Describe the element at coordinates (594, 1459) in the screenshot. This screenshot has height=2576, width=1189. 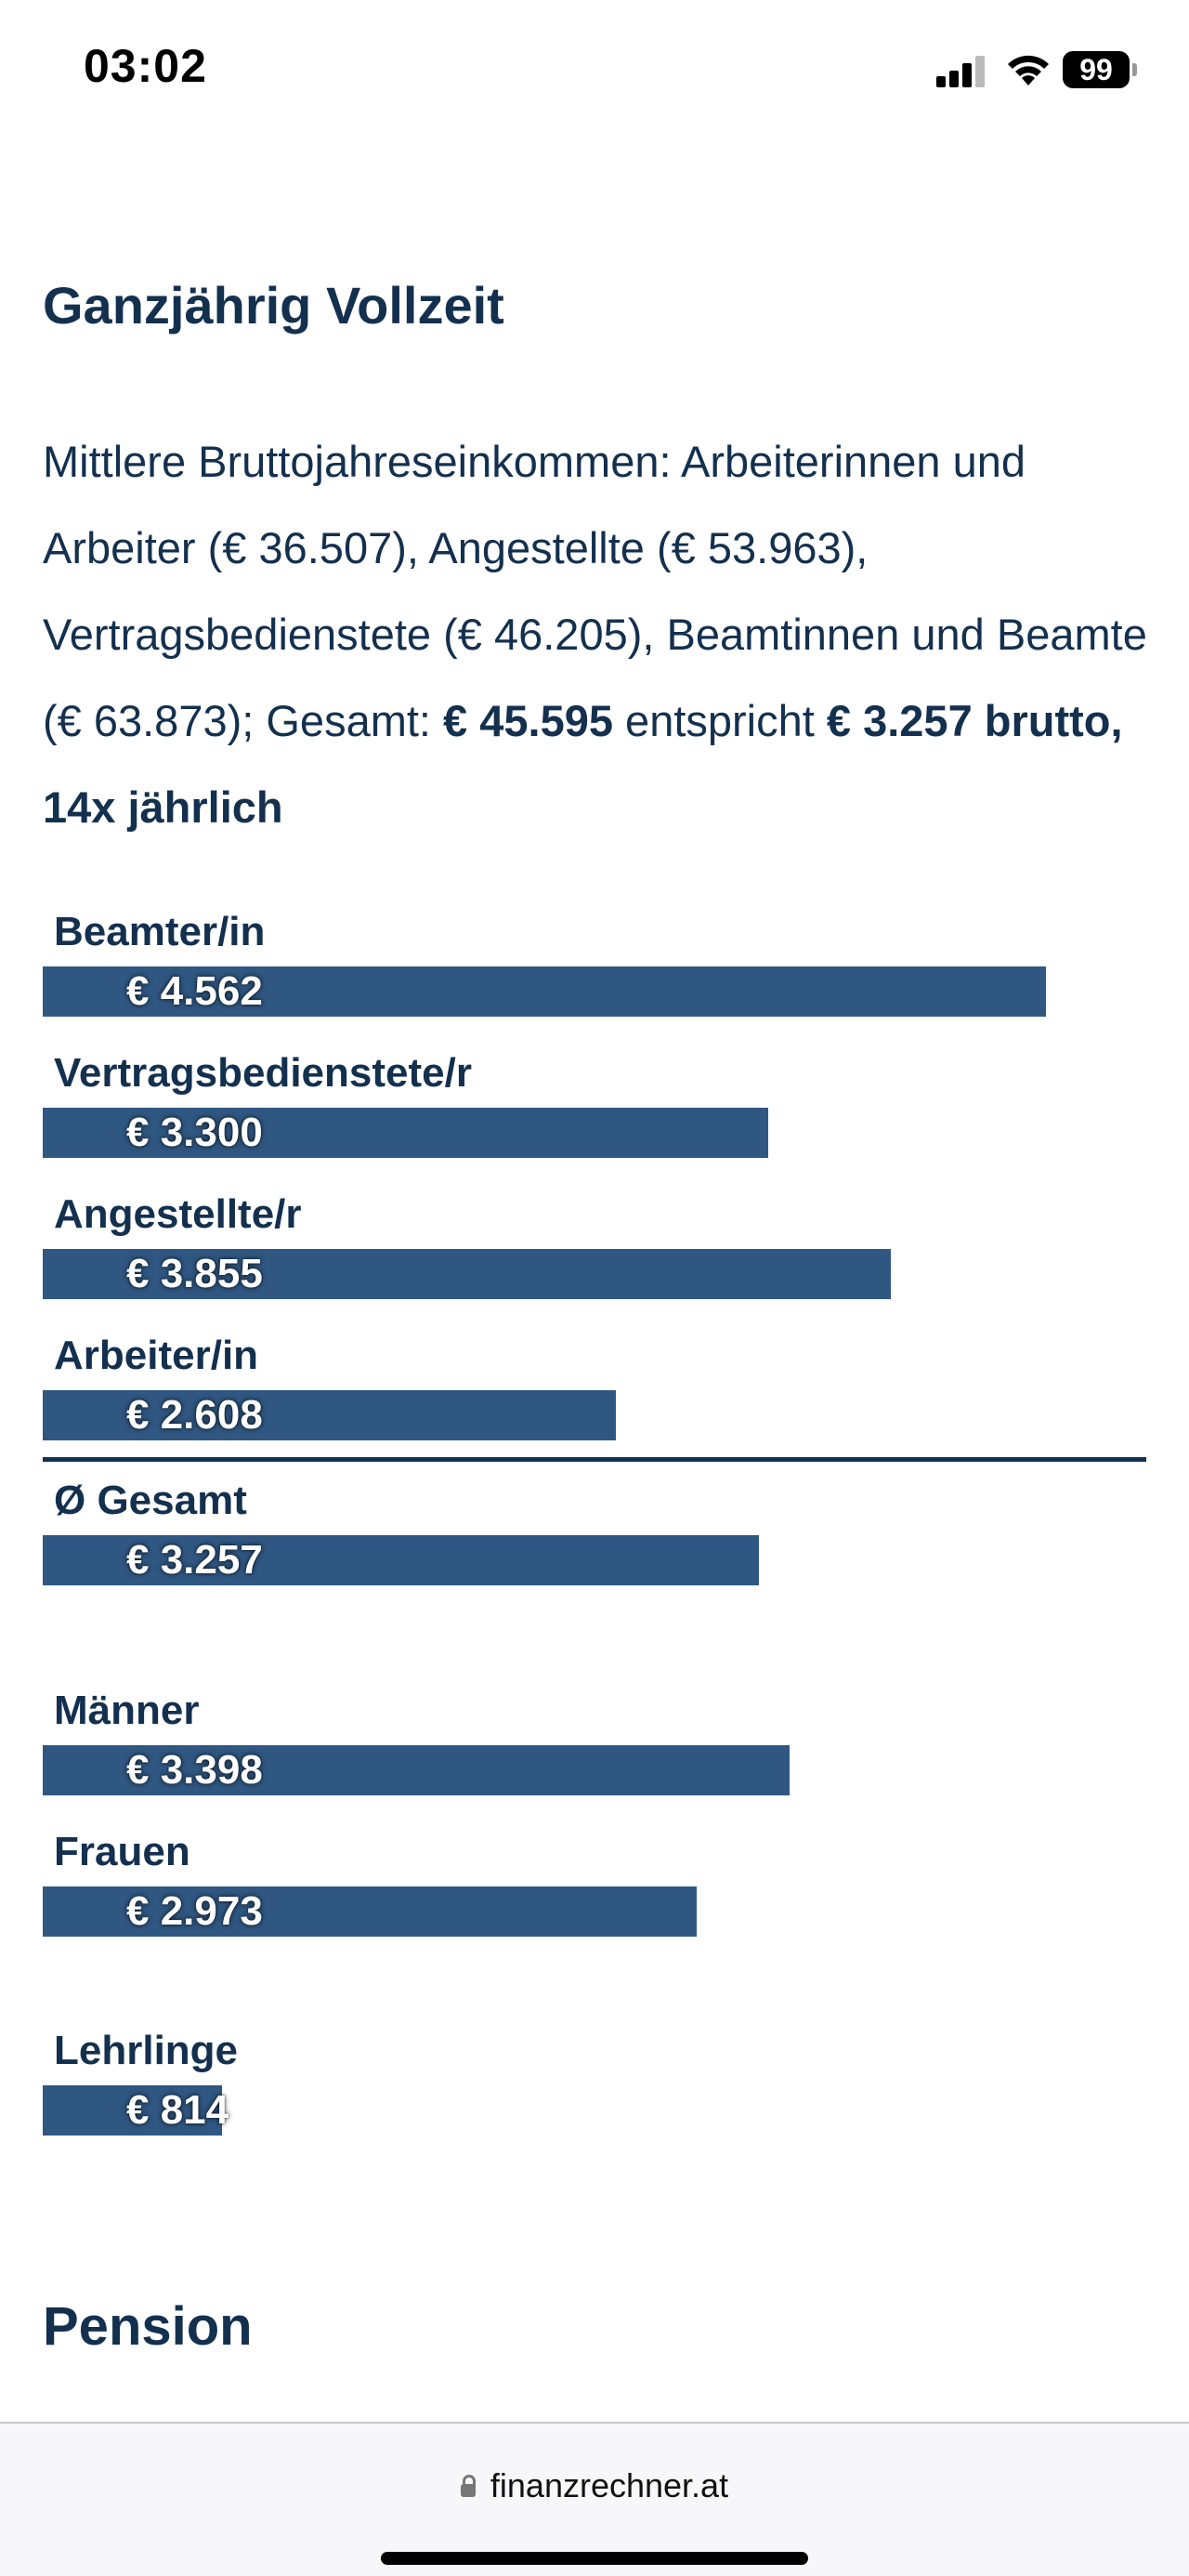
I see `chart-divider` at that location.